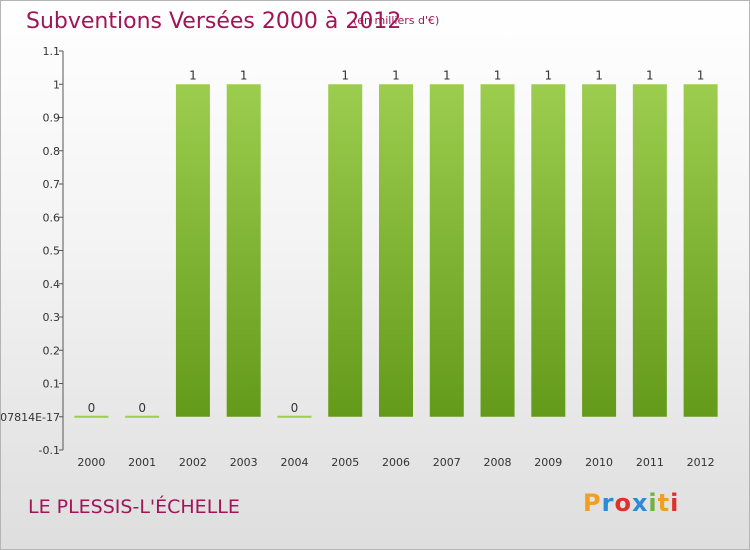 This screenshot has width=750, height=550. I want to click on logo-letter: x, so click(640, 503).